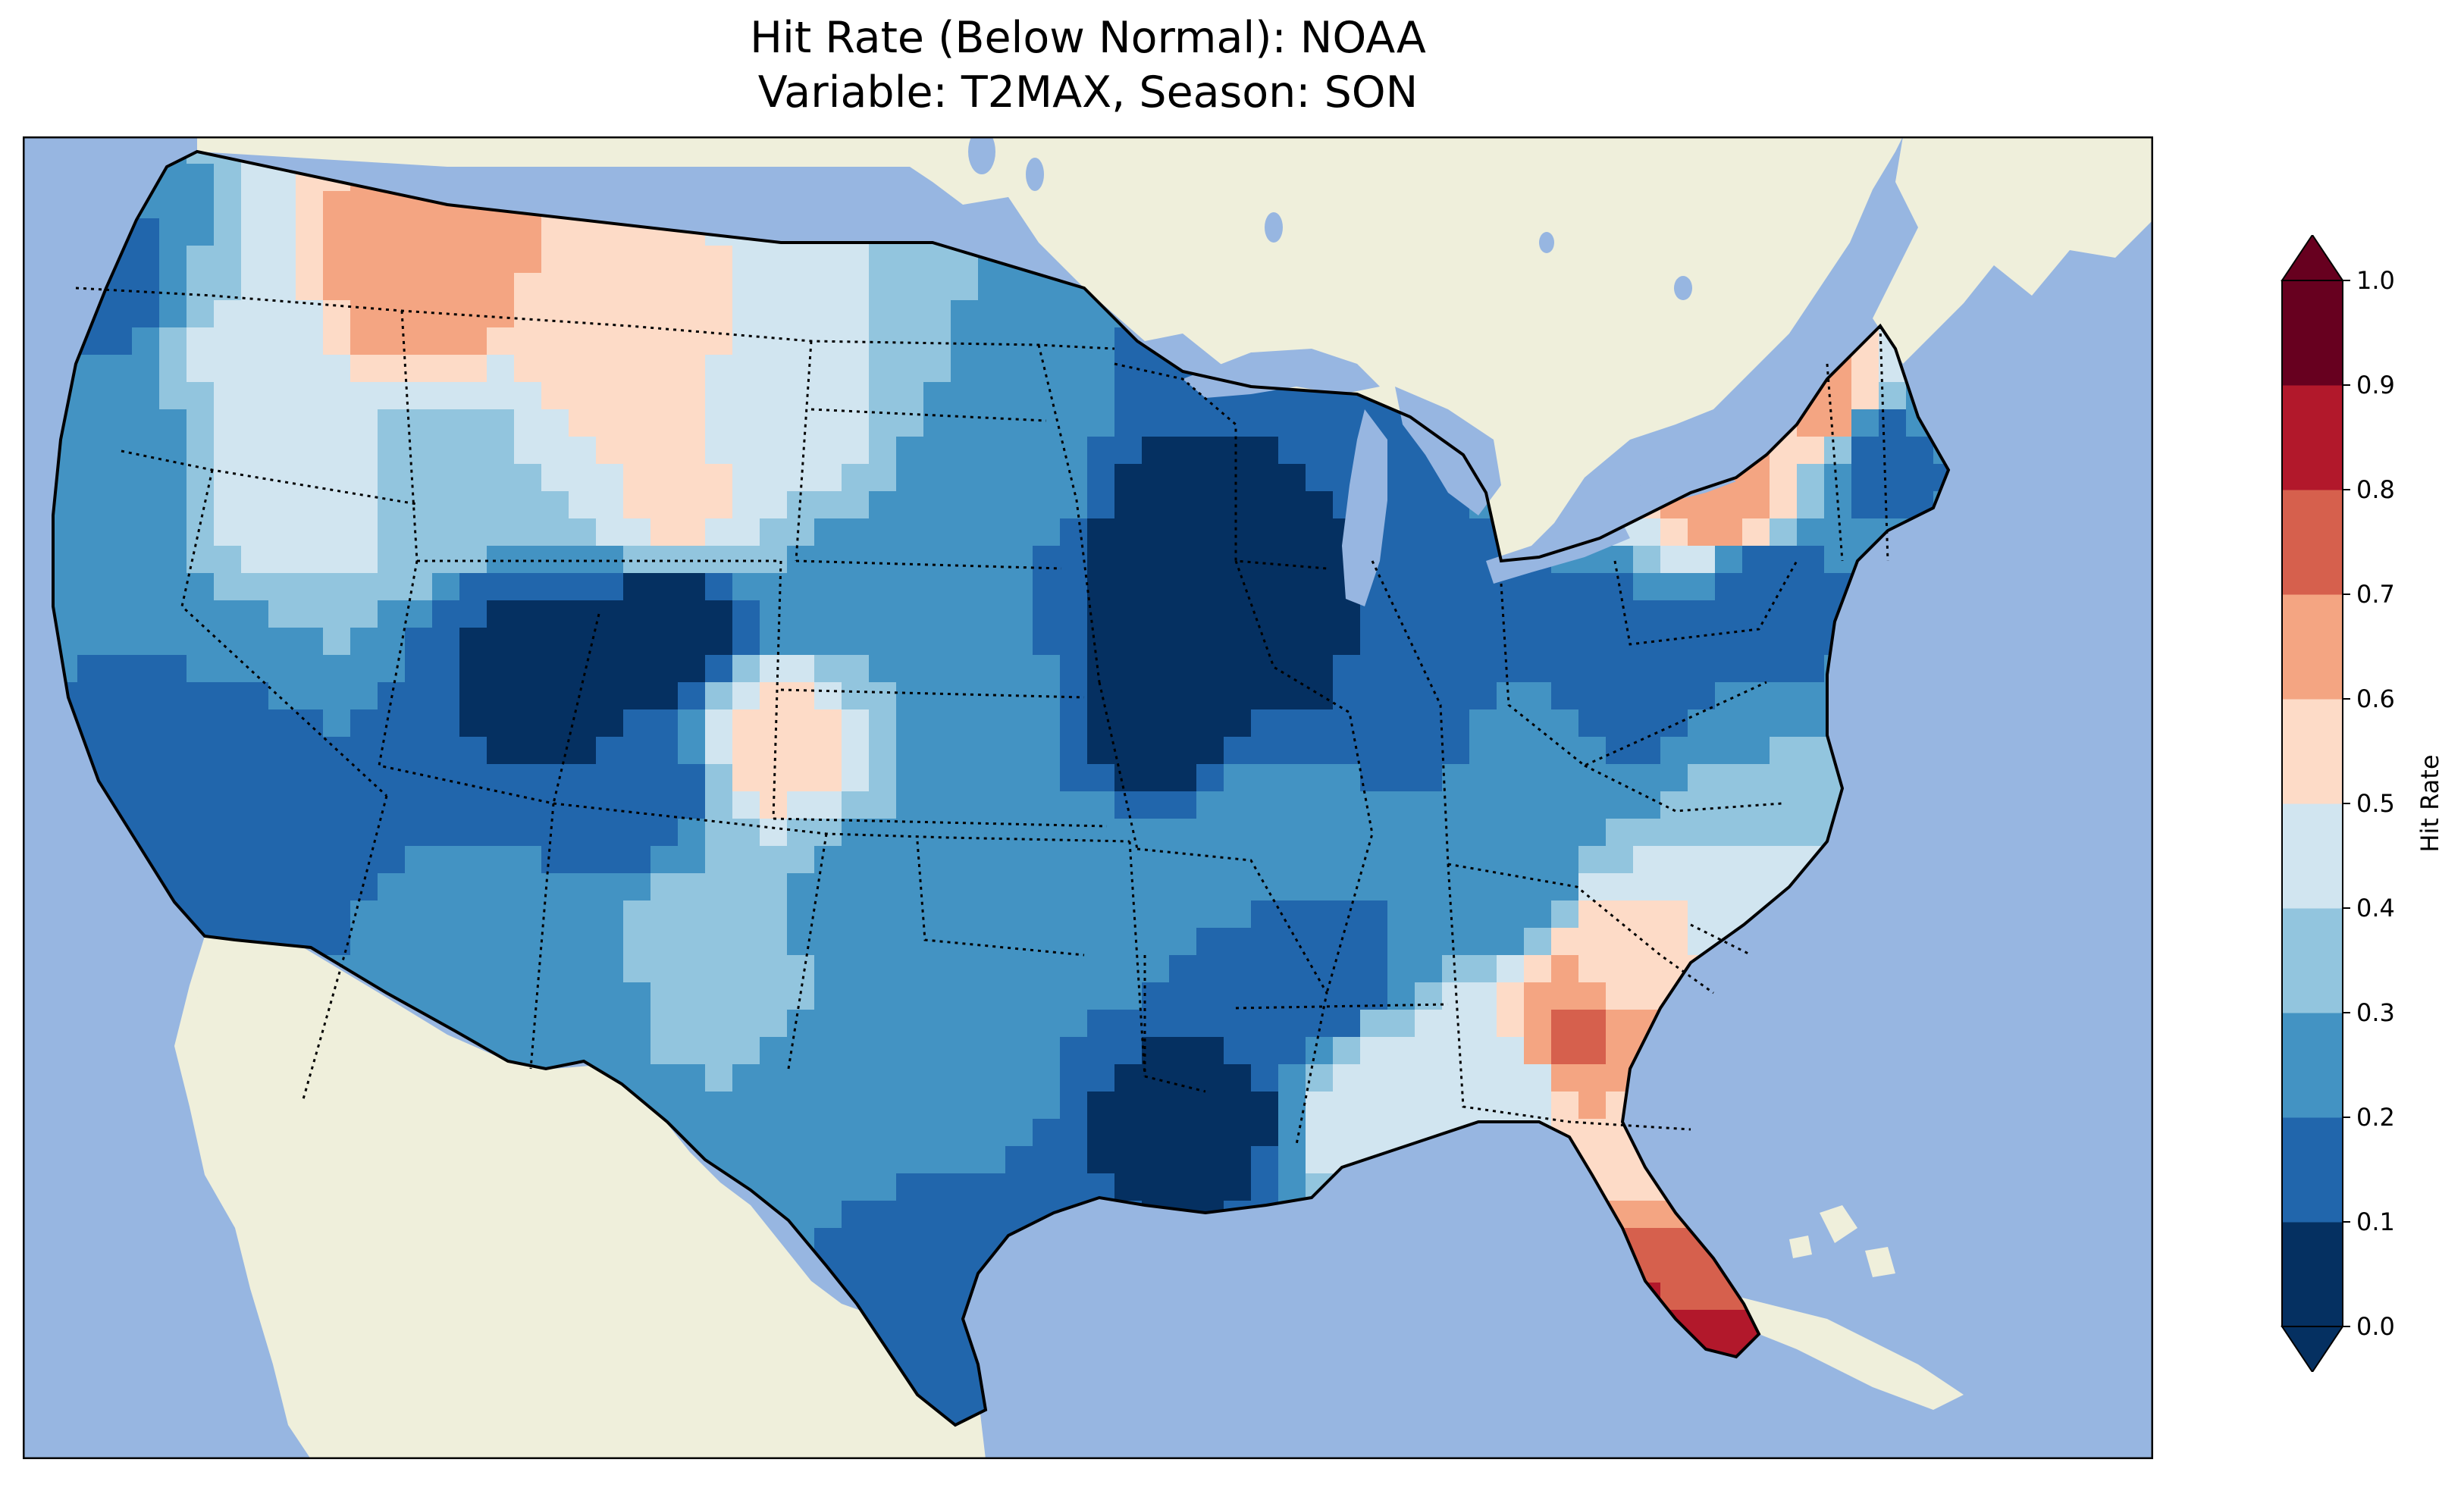 This screenshot has width=2464, height=1494. Describe the element at coordinates (1330, 218) in the screenshot. I see `canada-lakes` at that location.